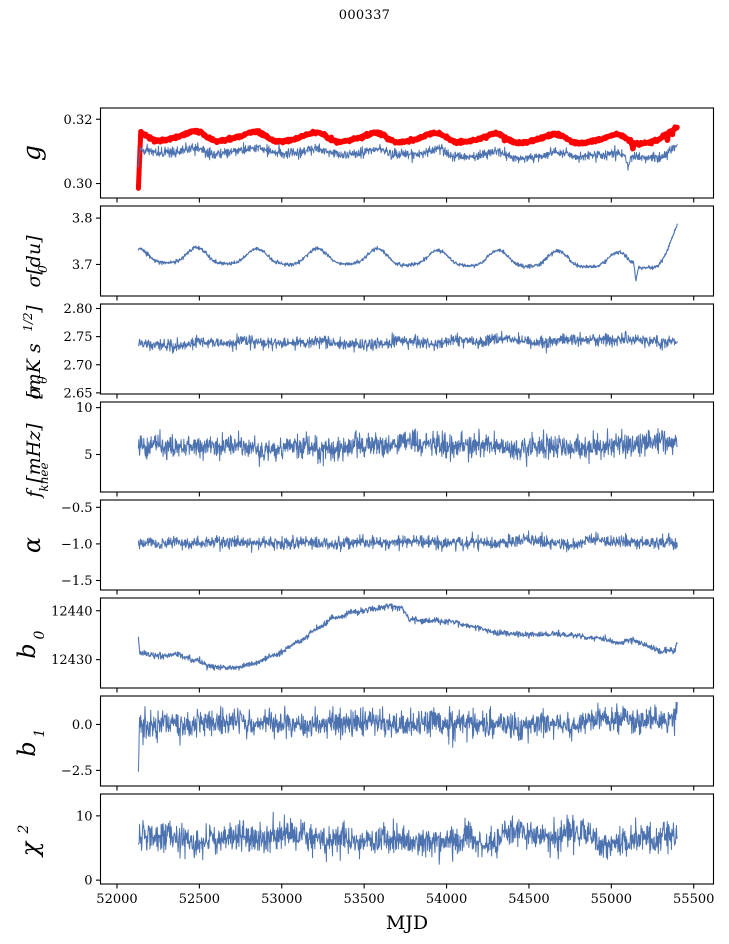 This screenshot has width=729, height=944. What do you see at coordinates (27, 650) in the screenshot?
I see `ylabel-b0: b` at bounding box center [27, 650].